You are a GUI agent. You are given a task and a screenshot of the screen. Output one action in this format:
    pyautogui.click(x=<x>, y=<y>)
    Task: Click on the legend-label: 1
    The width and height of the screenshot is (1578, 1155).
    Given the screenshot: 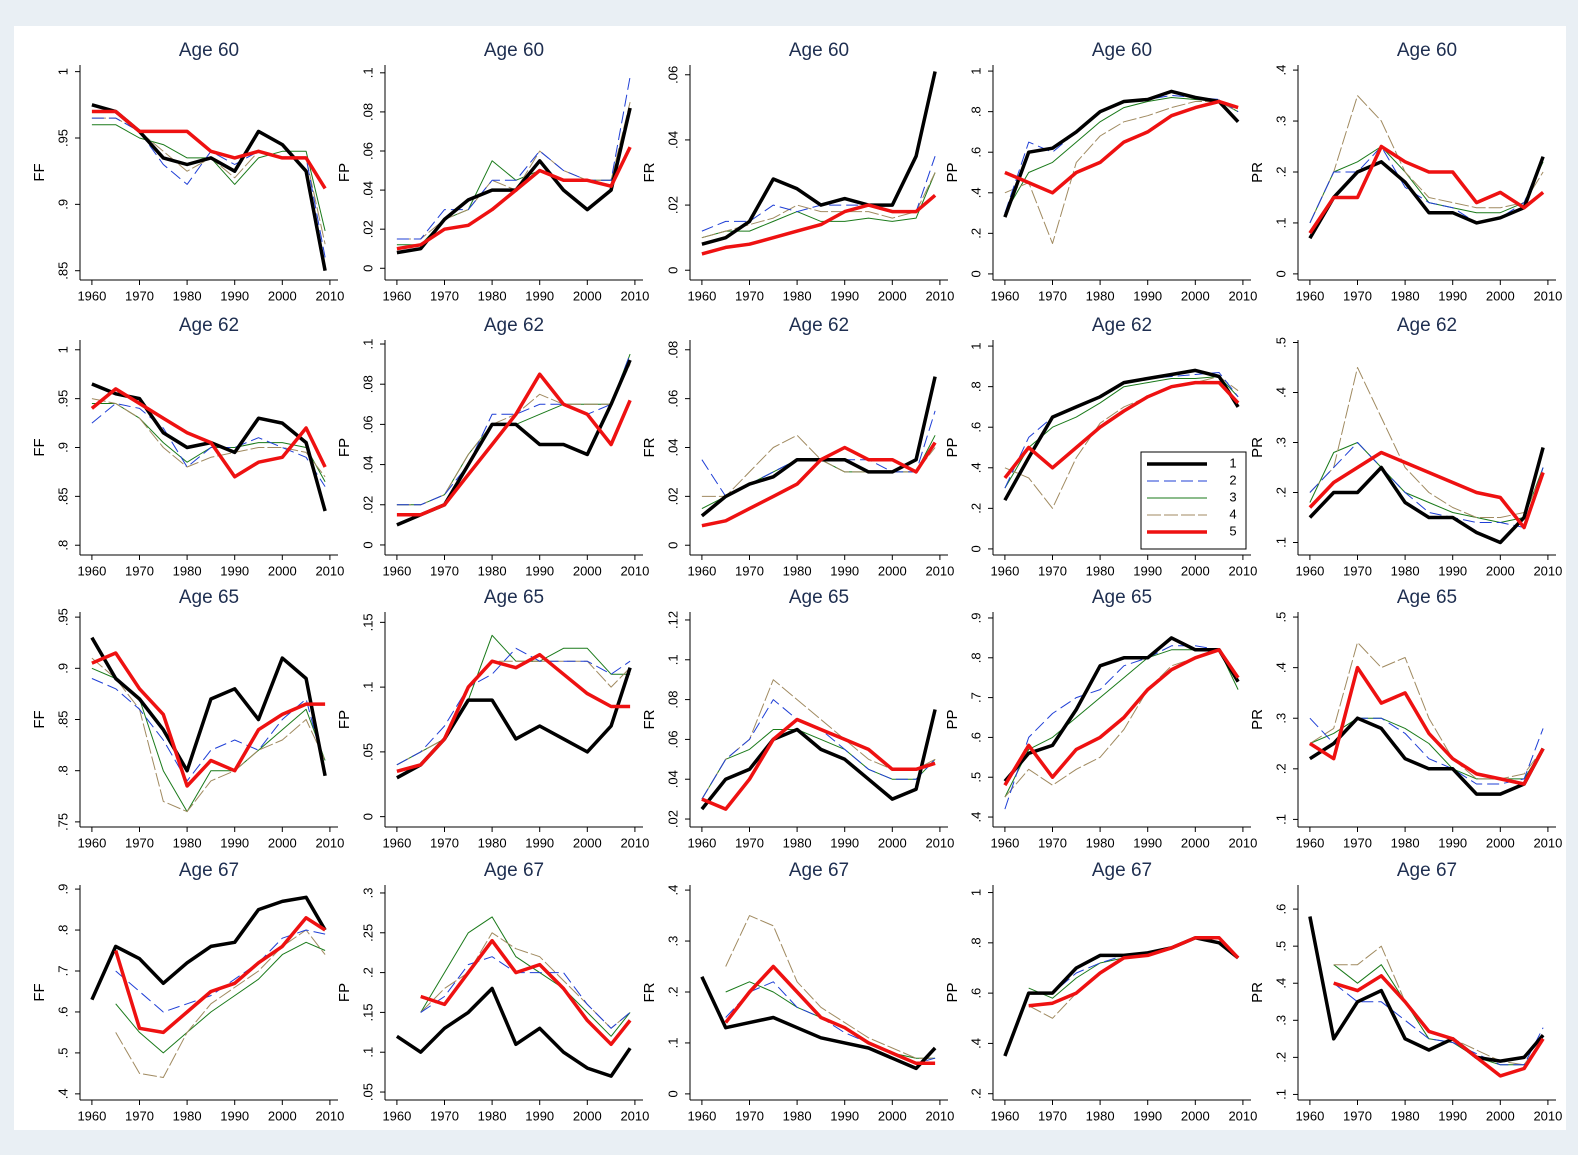 What is the action you would take?
    pyautogui.click(x=1232, y=462)
    